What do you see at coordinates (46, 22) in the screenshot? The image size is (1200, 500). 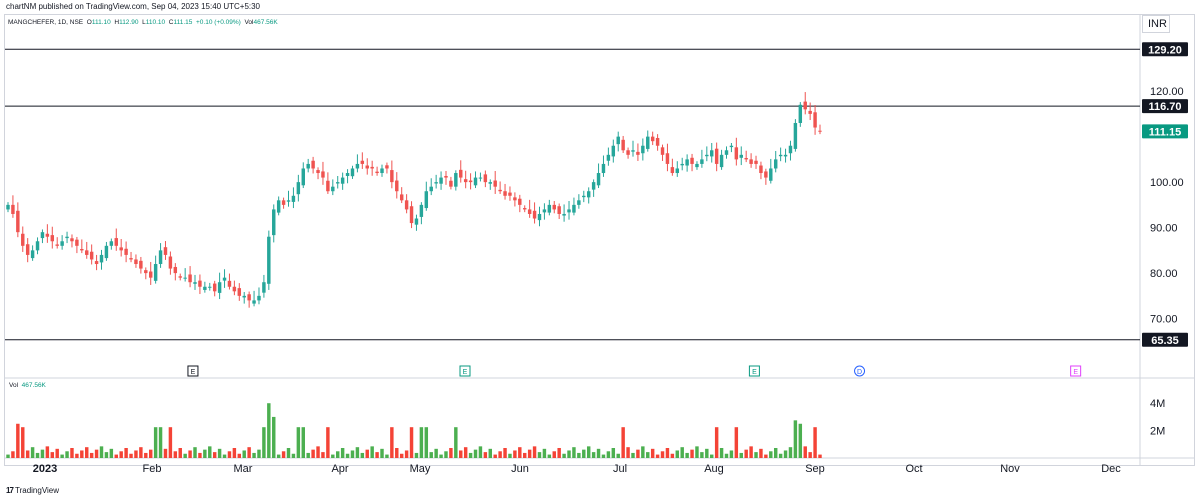 I see `symbol-name: MANGCHEFER, 1D, NSE` at bounding box center [46, 22].